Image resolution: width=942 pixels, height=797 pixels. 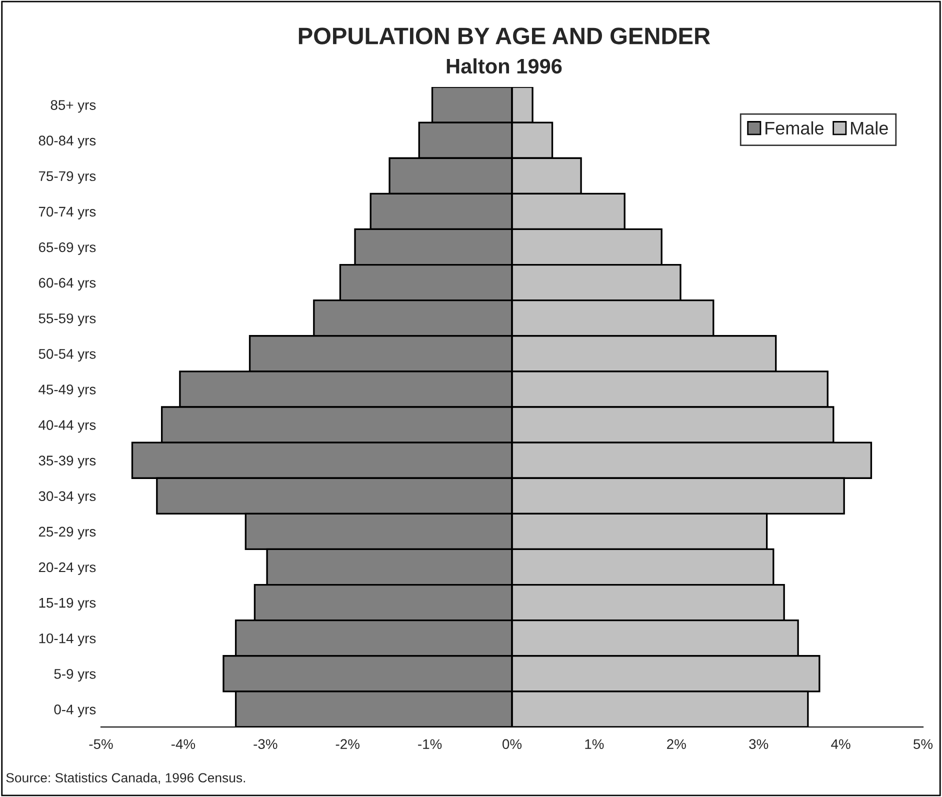 What do you see at coordinates (266, 744) in the screenshot?
I see `x-tick-label: -3%` at bounding box center [266, 744].